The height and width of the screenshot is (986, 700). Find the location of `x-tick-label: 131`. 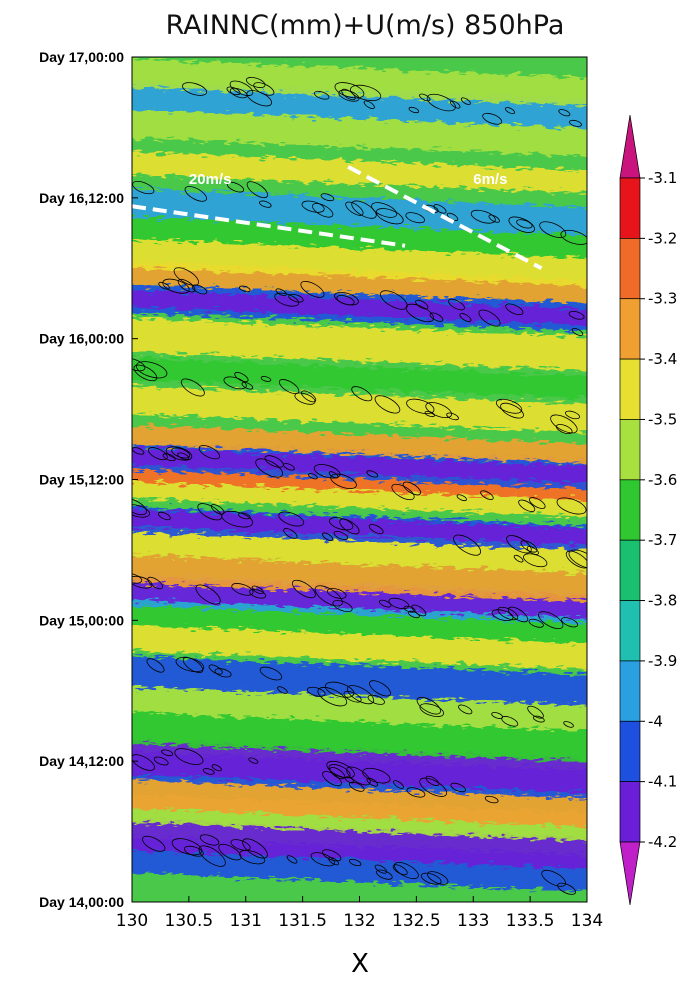

x-tick-label: 131 is located at coordinates (246, 921).